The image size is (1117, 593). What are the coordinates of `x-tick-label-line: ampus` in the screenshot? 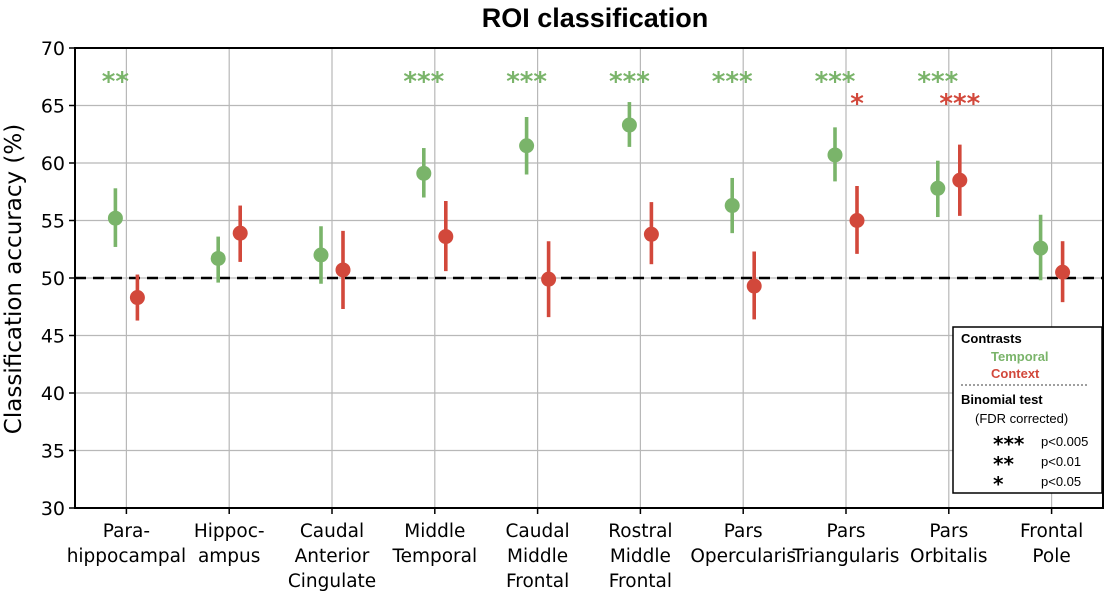 It's located at (229, 556).